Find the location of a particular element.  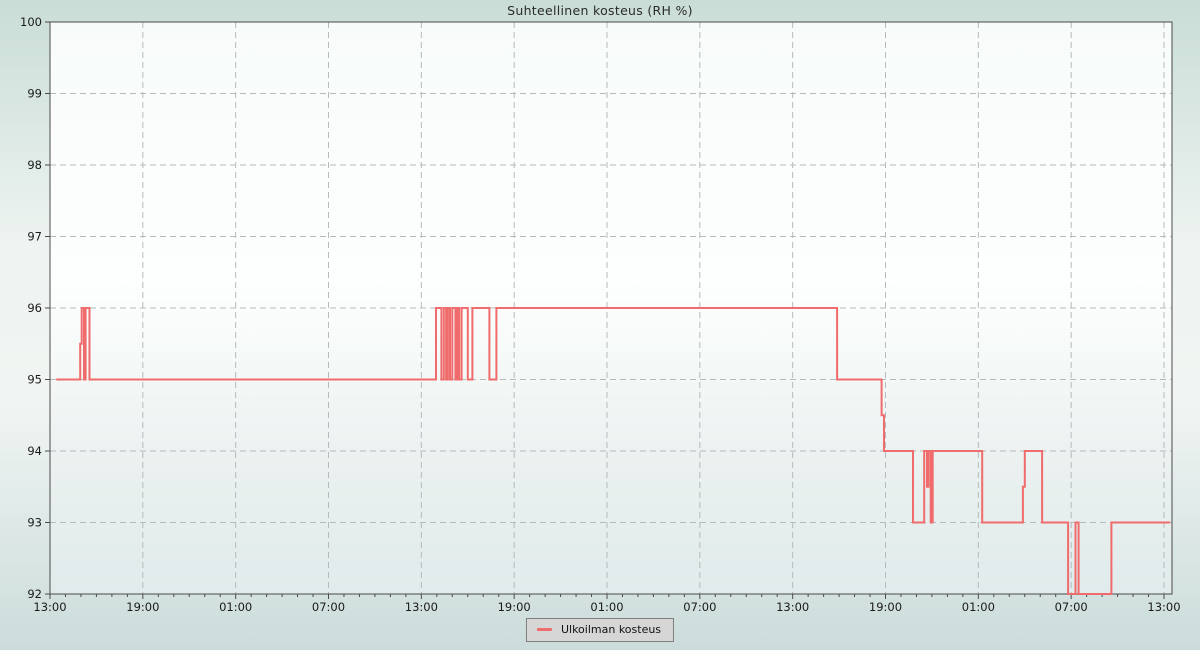

legend: Ulkoilman kosteus is located at coordinates (600, 630).